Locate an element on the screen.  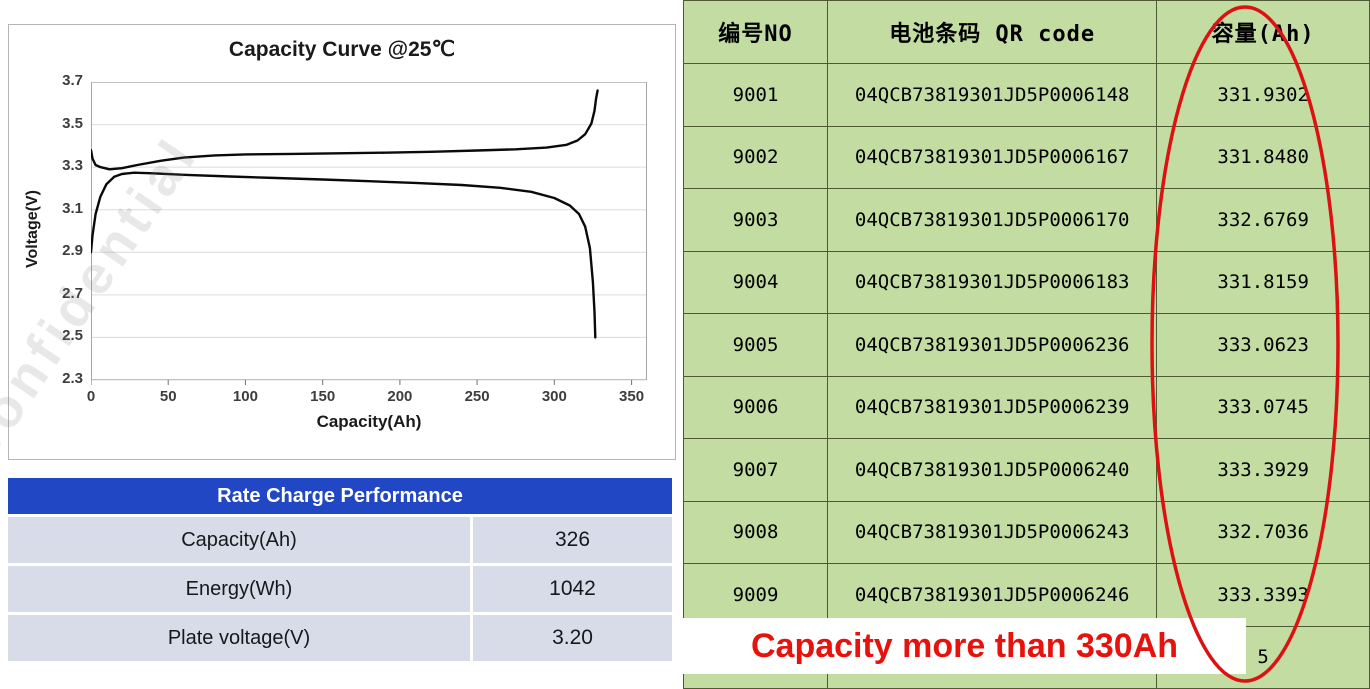
battery-row: 9008 04QCB73819301JD5P0006243 332.7036 is located at coordinates (1026, 532).